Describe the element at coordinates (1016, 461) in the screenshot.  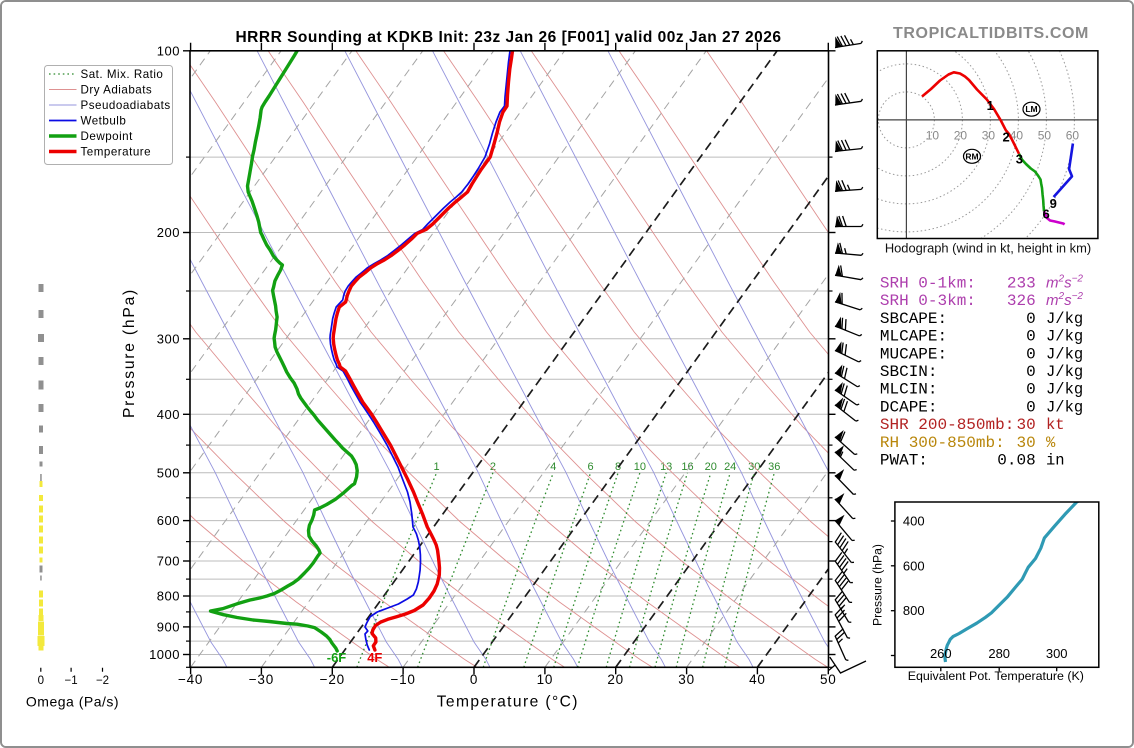
I see `svg-text: 0.08` at that location.